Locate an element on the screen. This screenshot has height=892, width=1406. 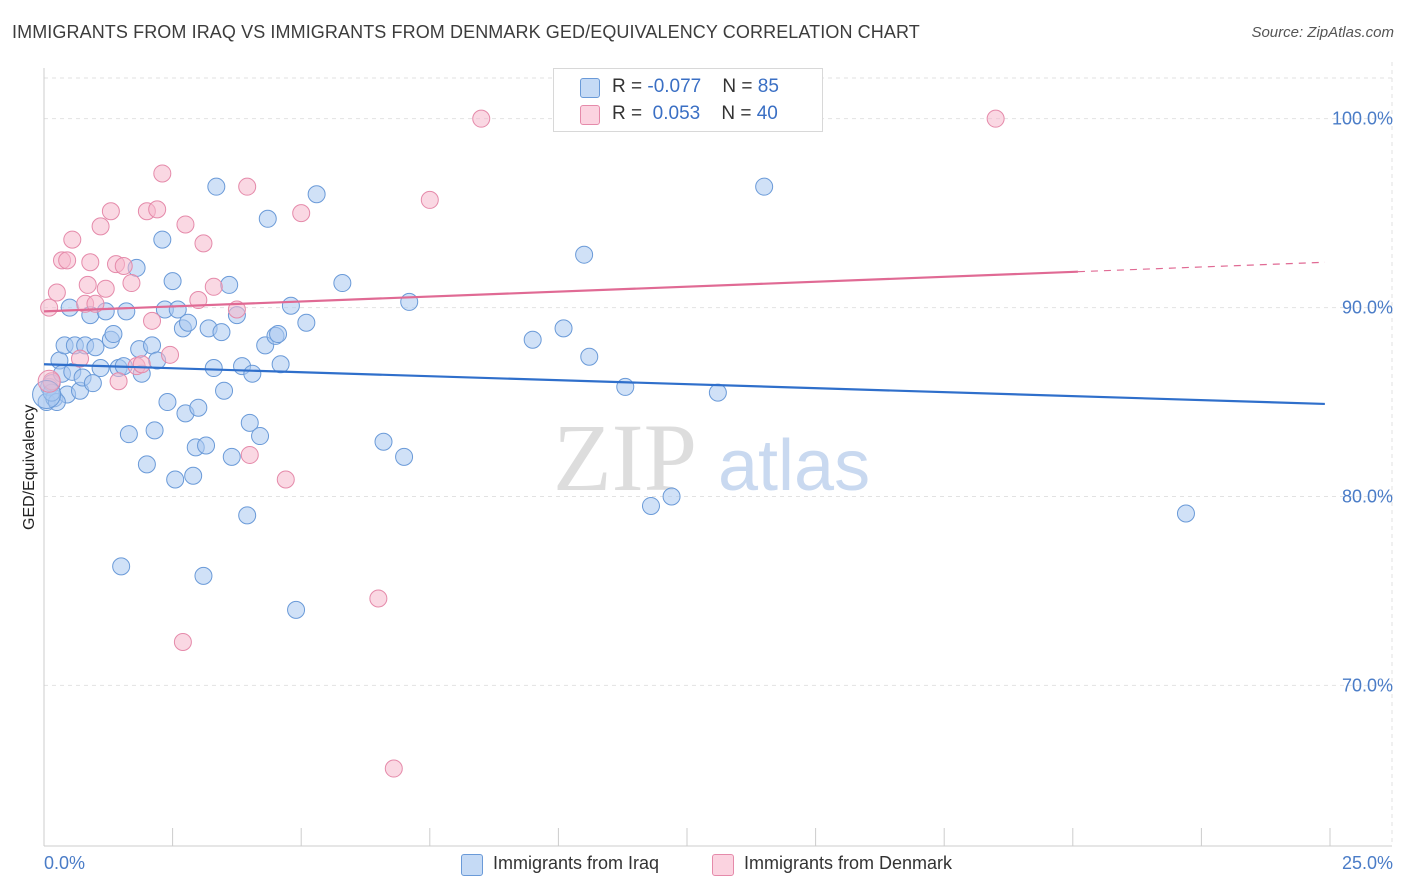
legend-label-iraq: Immigrants from Iraq is located at coordinates (576, 863).